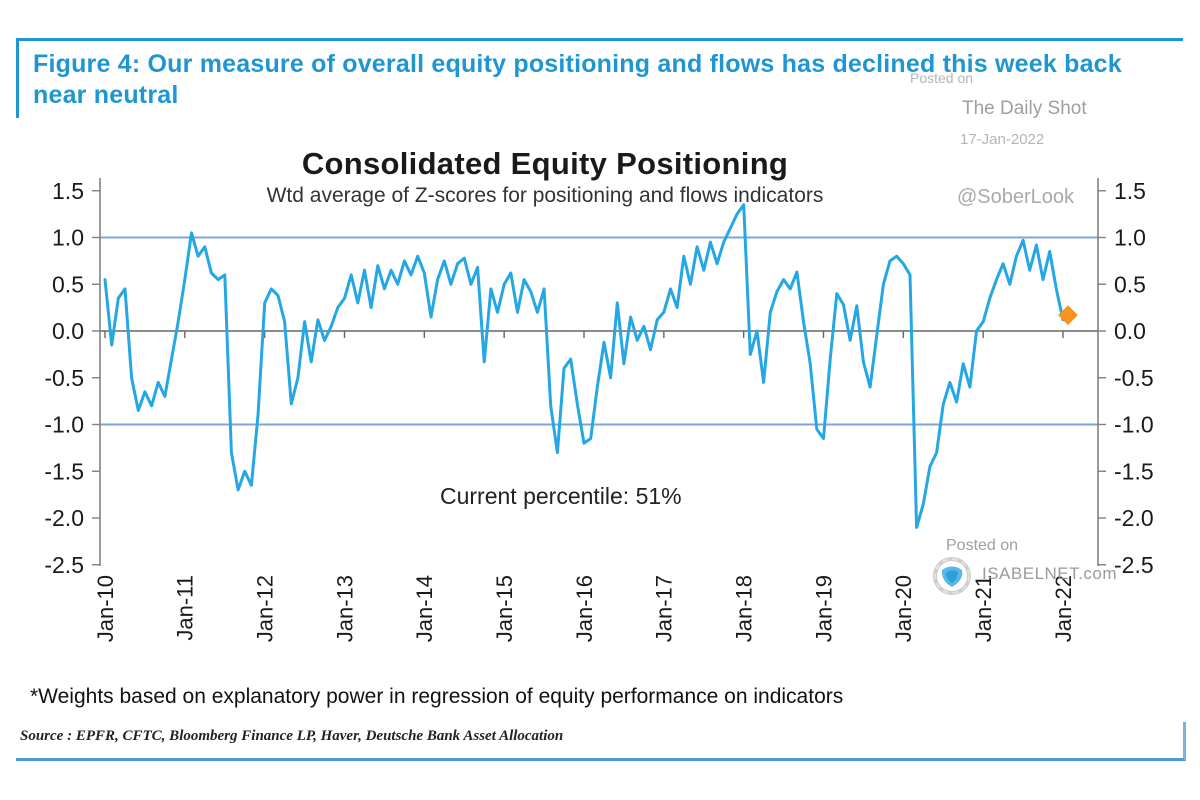 The height and width of the screenshot is (800, 1200). Describe the element at coordinates (903, 608) in the screenshot. I see `x-tick-label: Jan-20` at that location.